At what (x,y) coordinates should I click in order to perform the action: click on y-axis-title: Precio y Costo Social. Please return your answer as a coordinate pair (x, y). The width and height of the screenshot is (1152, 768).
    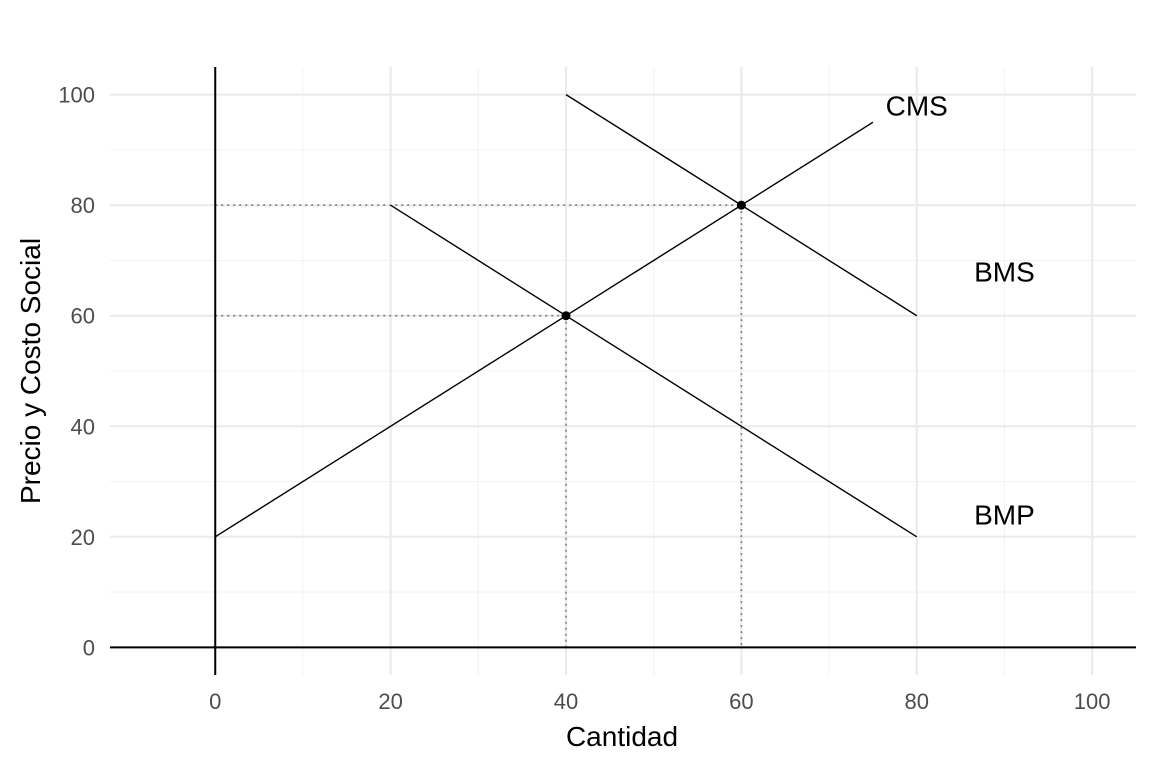
    Looking at the image, I should click on (30, 371).